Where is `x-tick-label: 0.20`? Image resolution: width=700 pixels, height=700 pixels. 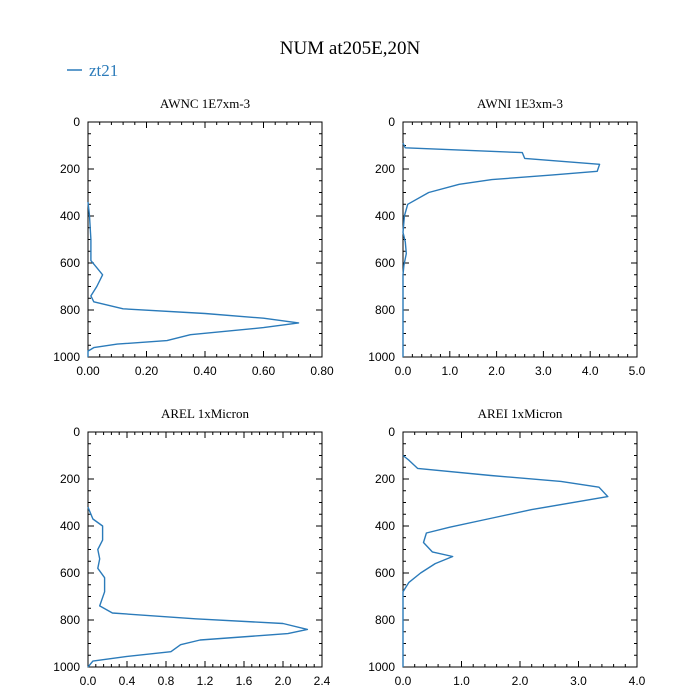
x-tick-label: 0.20 is located at coordinates (147, 371).